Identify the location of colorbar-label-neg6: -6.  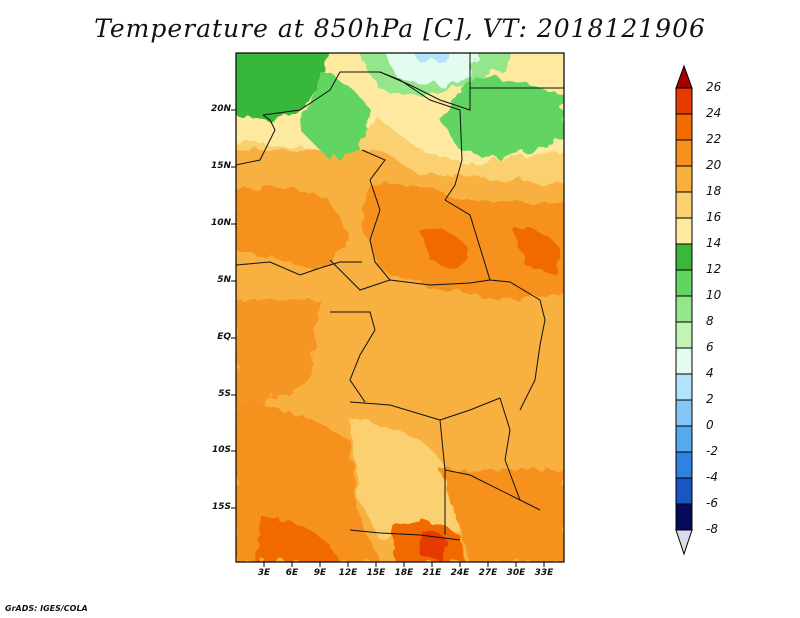
(712, 503).